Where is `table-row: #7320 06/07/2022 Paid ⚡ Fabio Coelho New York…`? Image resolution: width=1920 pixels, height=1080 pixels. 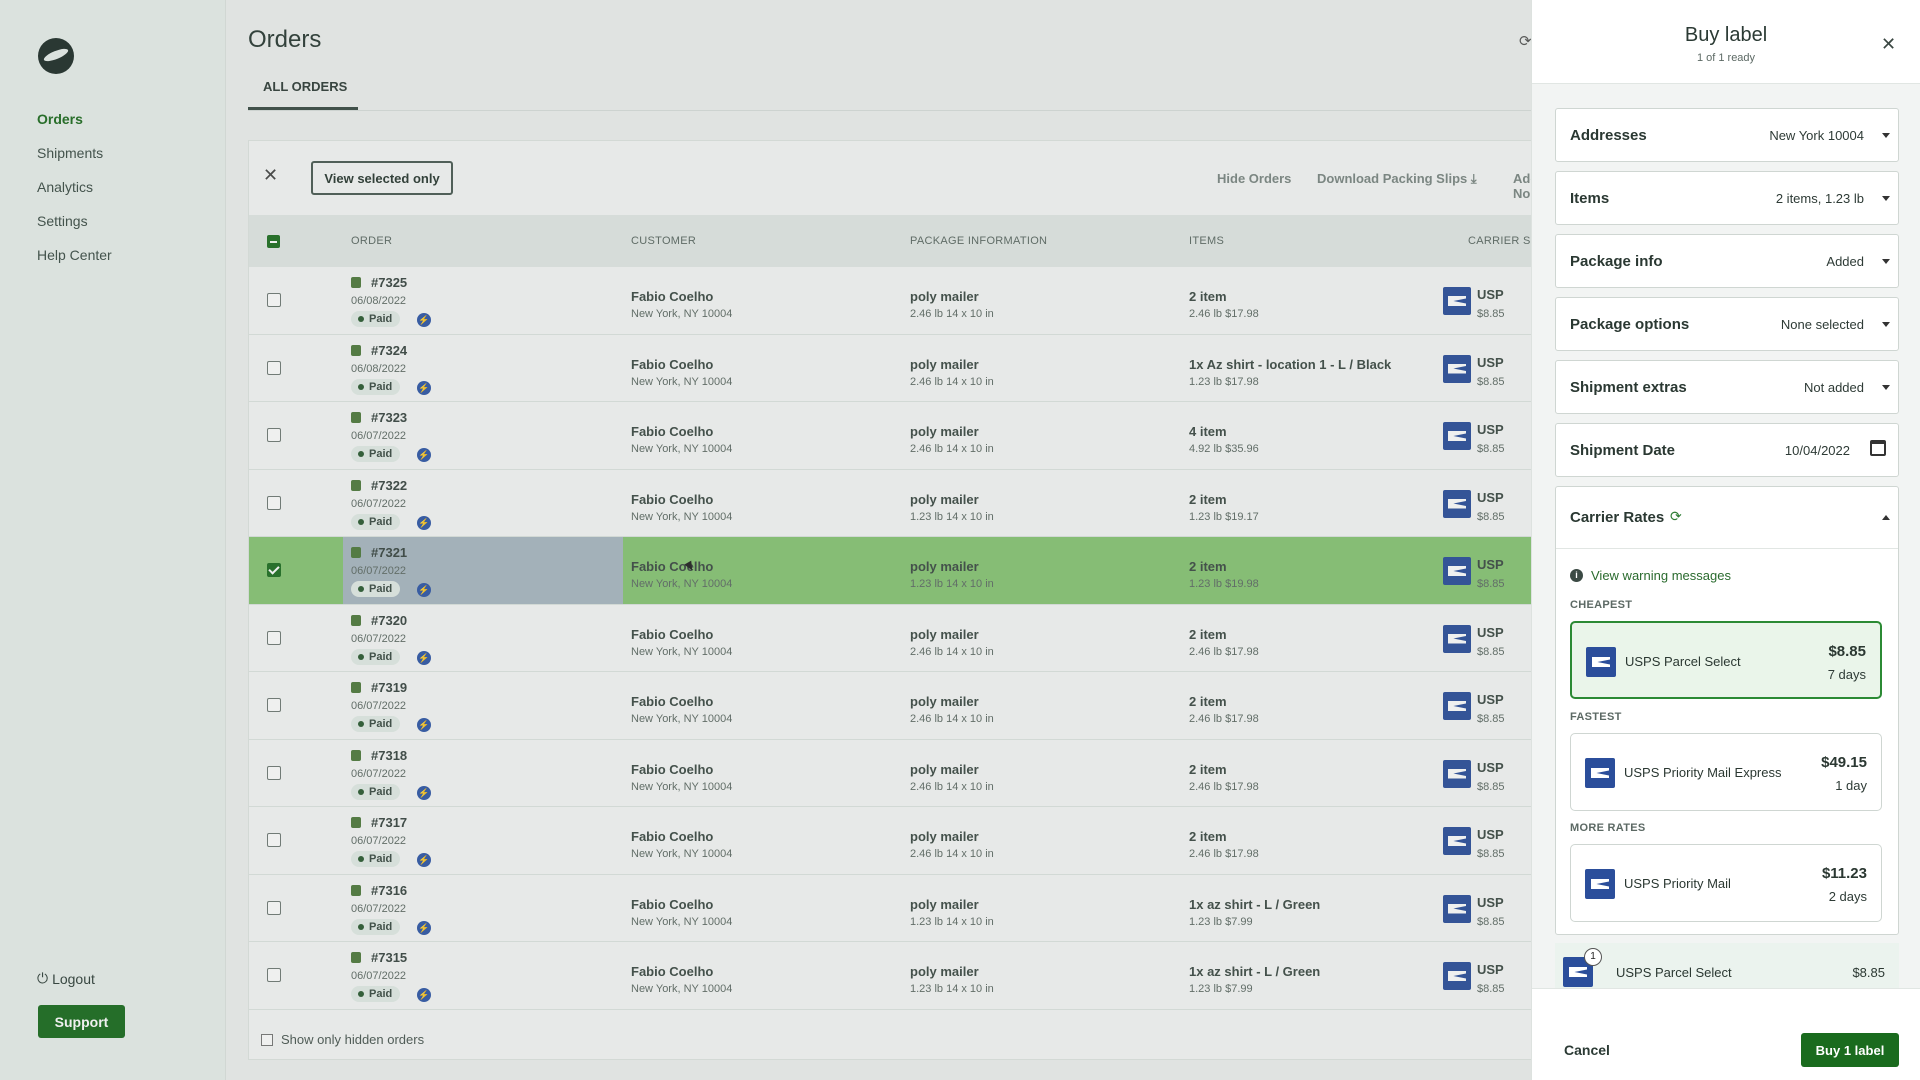
table-row: #7320 06/07/2022 Paid ⚡ Fabio Coelho New York… is located at coordinates (890, 638).